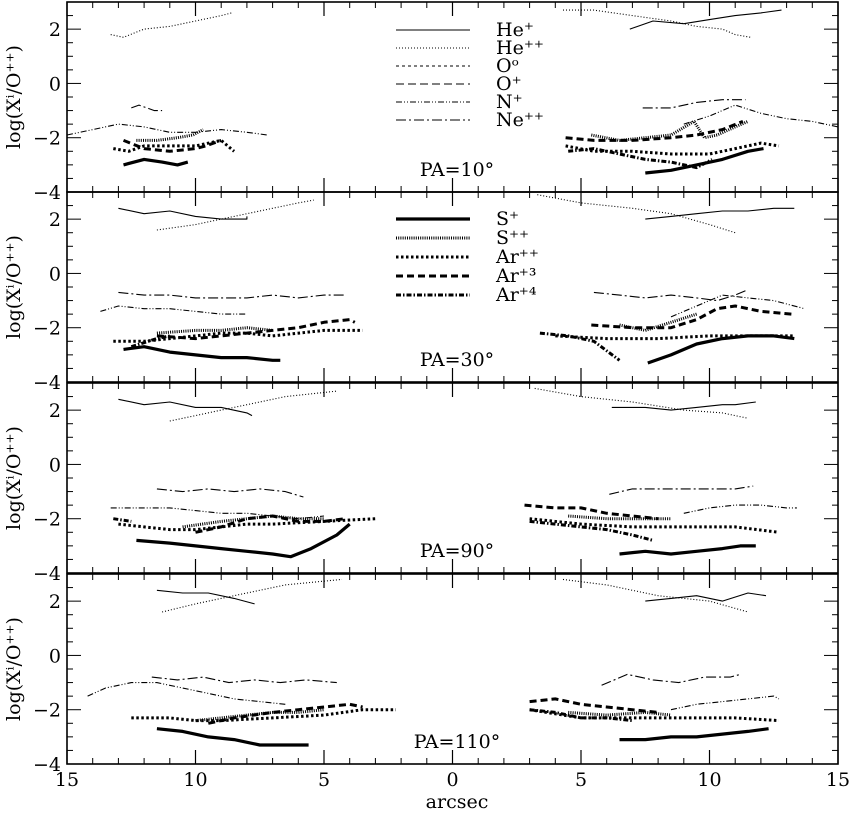  What do you see at coordinates (838, 780) in the screenshot?
I see `x-tick-label: 15` at bounding box center [838, 780].